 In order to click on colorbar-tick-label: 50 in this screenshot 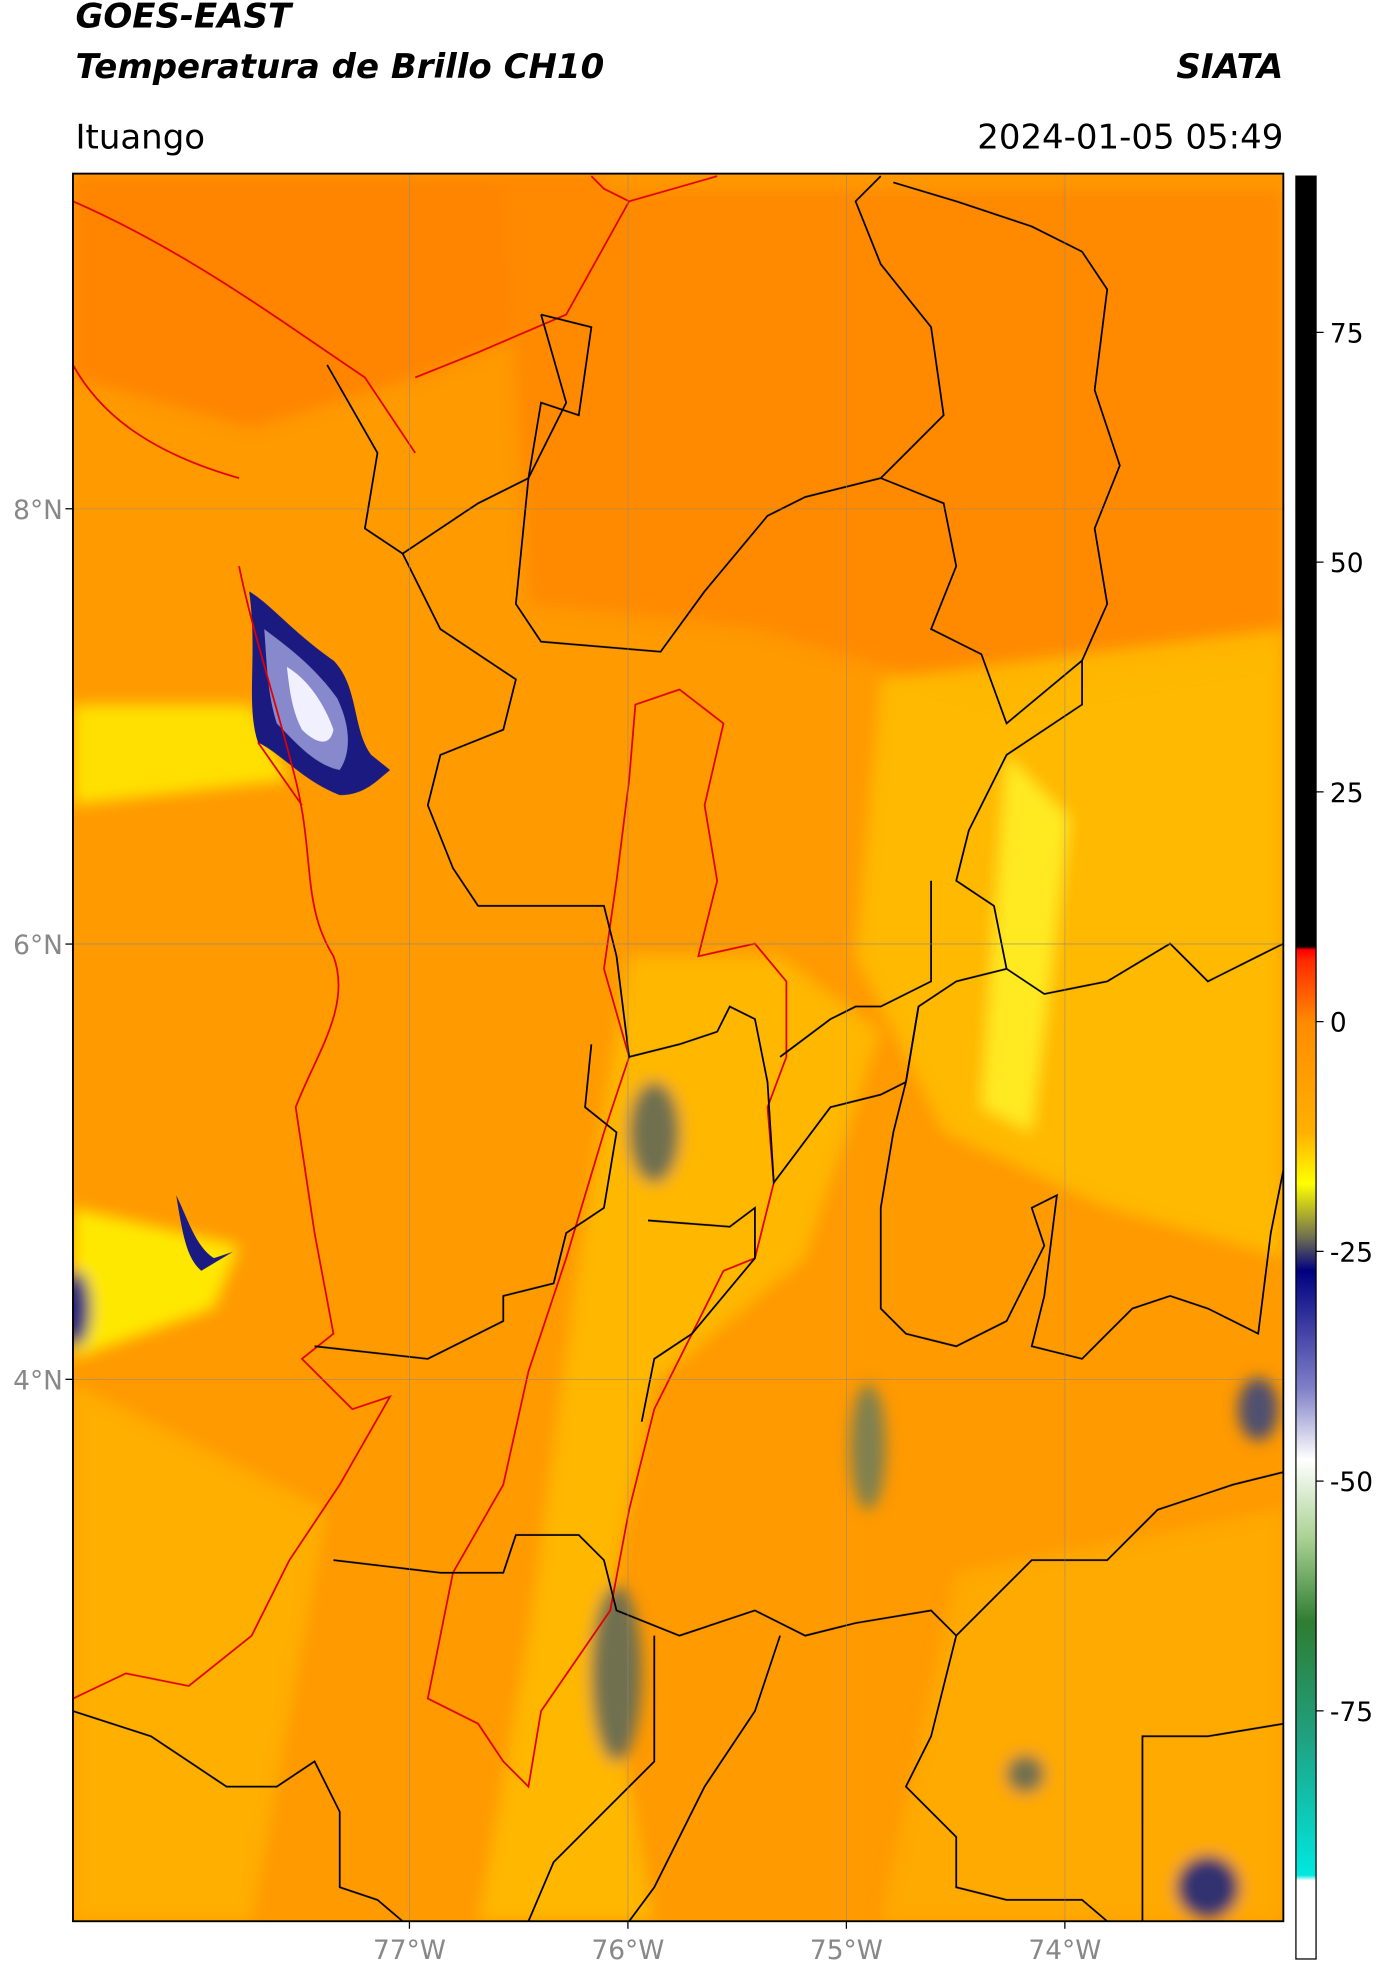, I will do `click(1347, 563)`.